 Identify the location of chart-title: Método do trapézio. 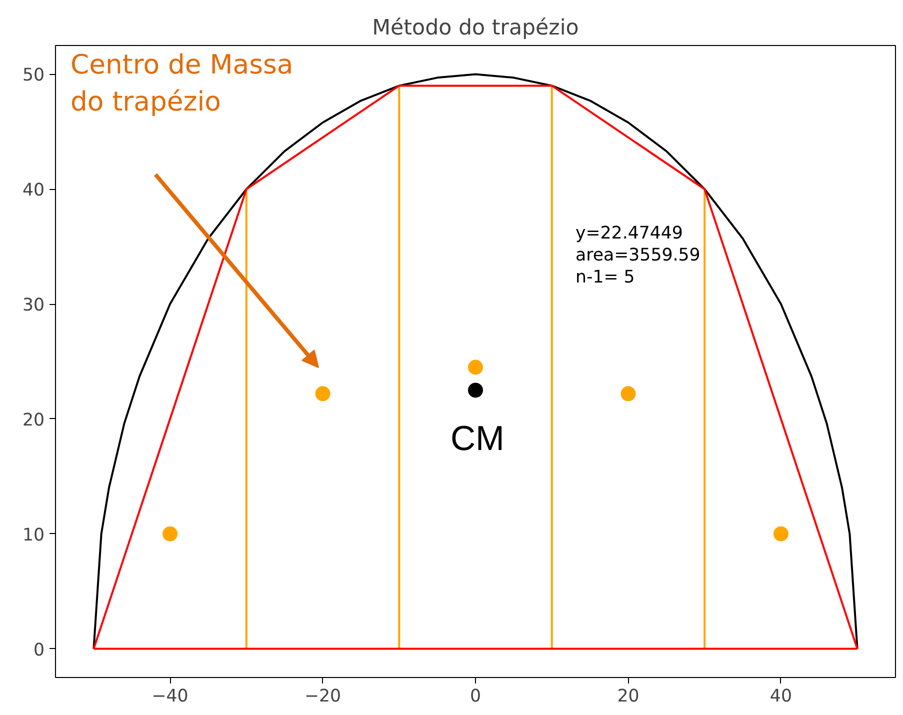
(475, 28).